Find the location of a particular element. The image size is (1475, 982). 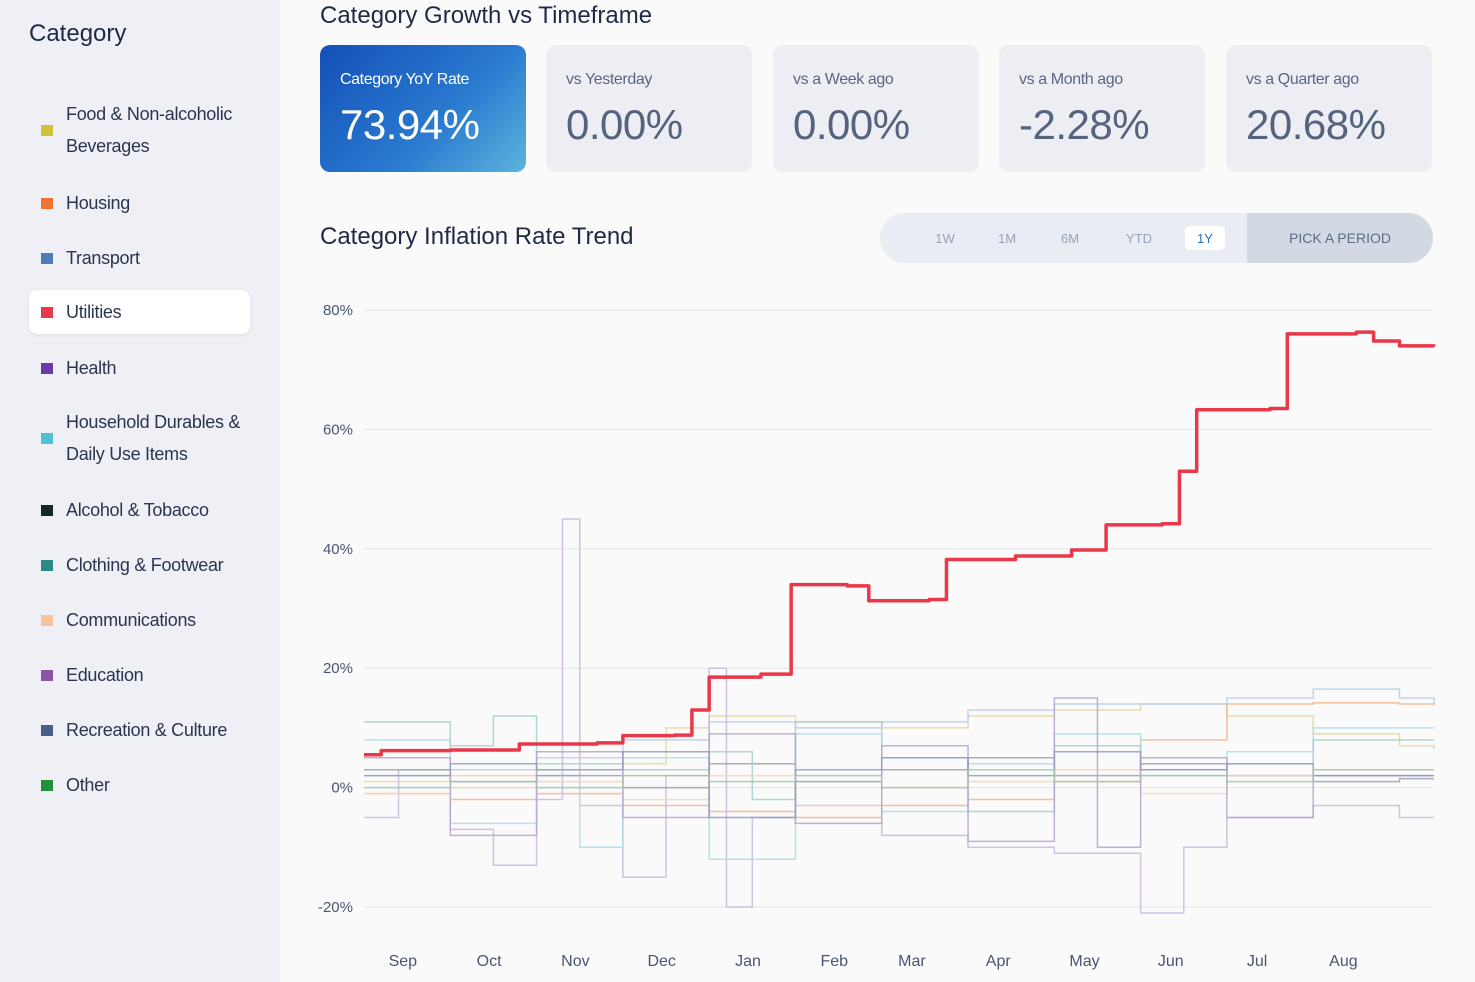

period-button: 1W is located at coordinates (945, 238).